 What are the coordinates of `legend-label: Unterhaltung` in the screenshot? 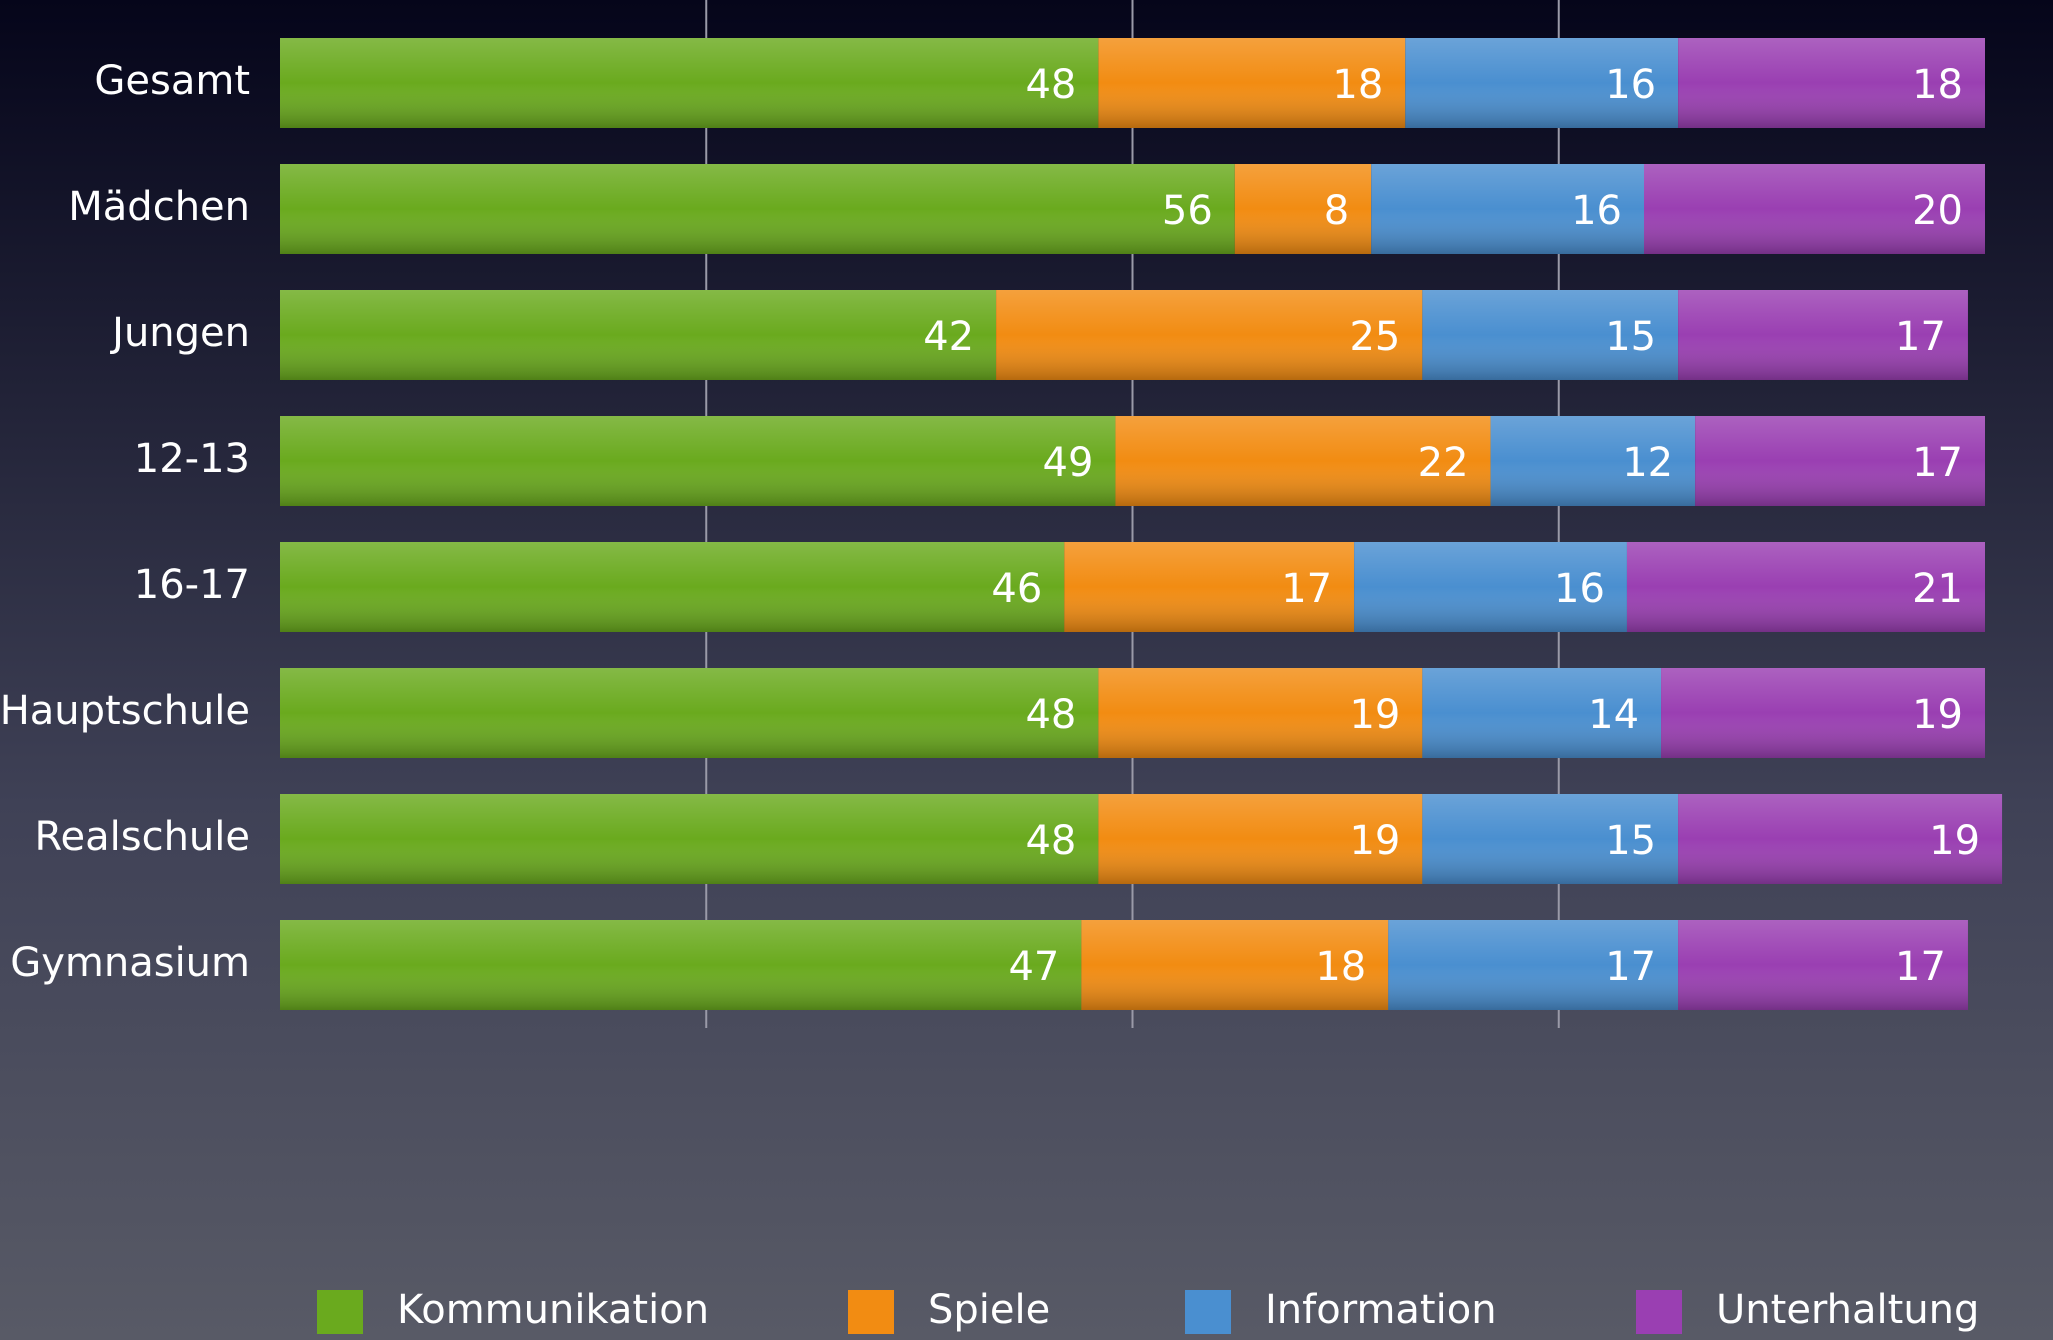 It's located at (1847, 1310).